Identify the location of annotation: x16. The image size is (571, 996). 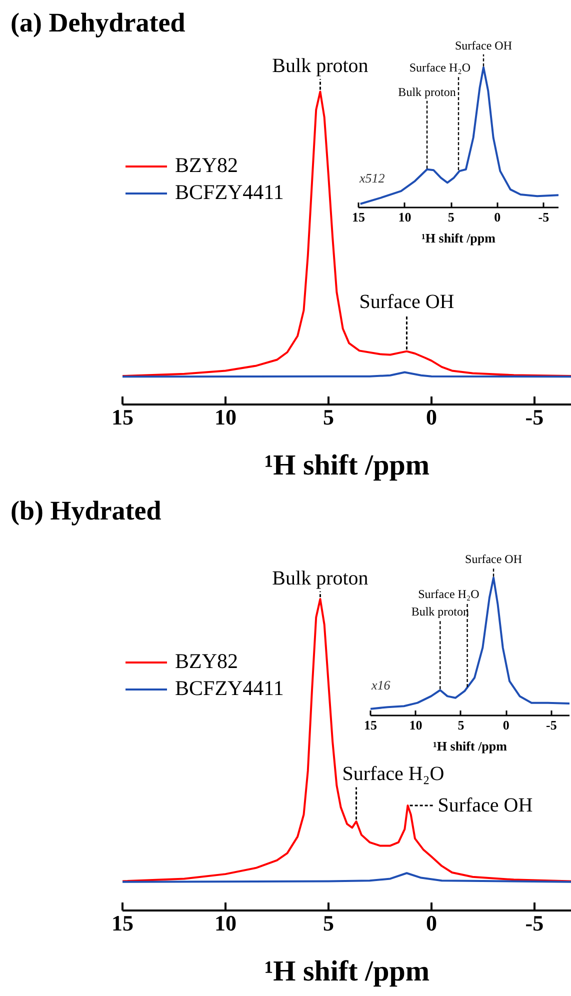
(380, 684).